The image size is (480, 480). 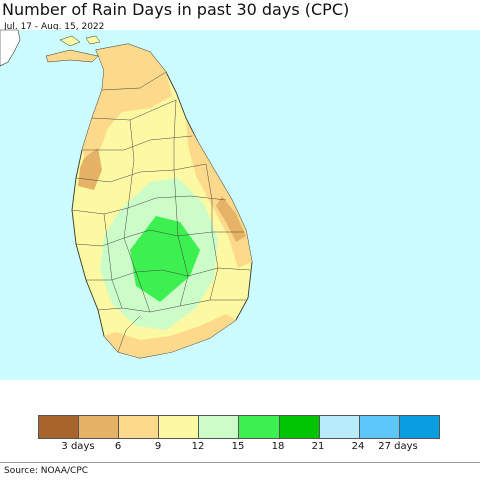 I want to click on legend-label: 12, so click(x=198, y=446).